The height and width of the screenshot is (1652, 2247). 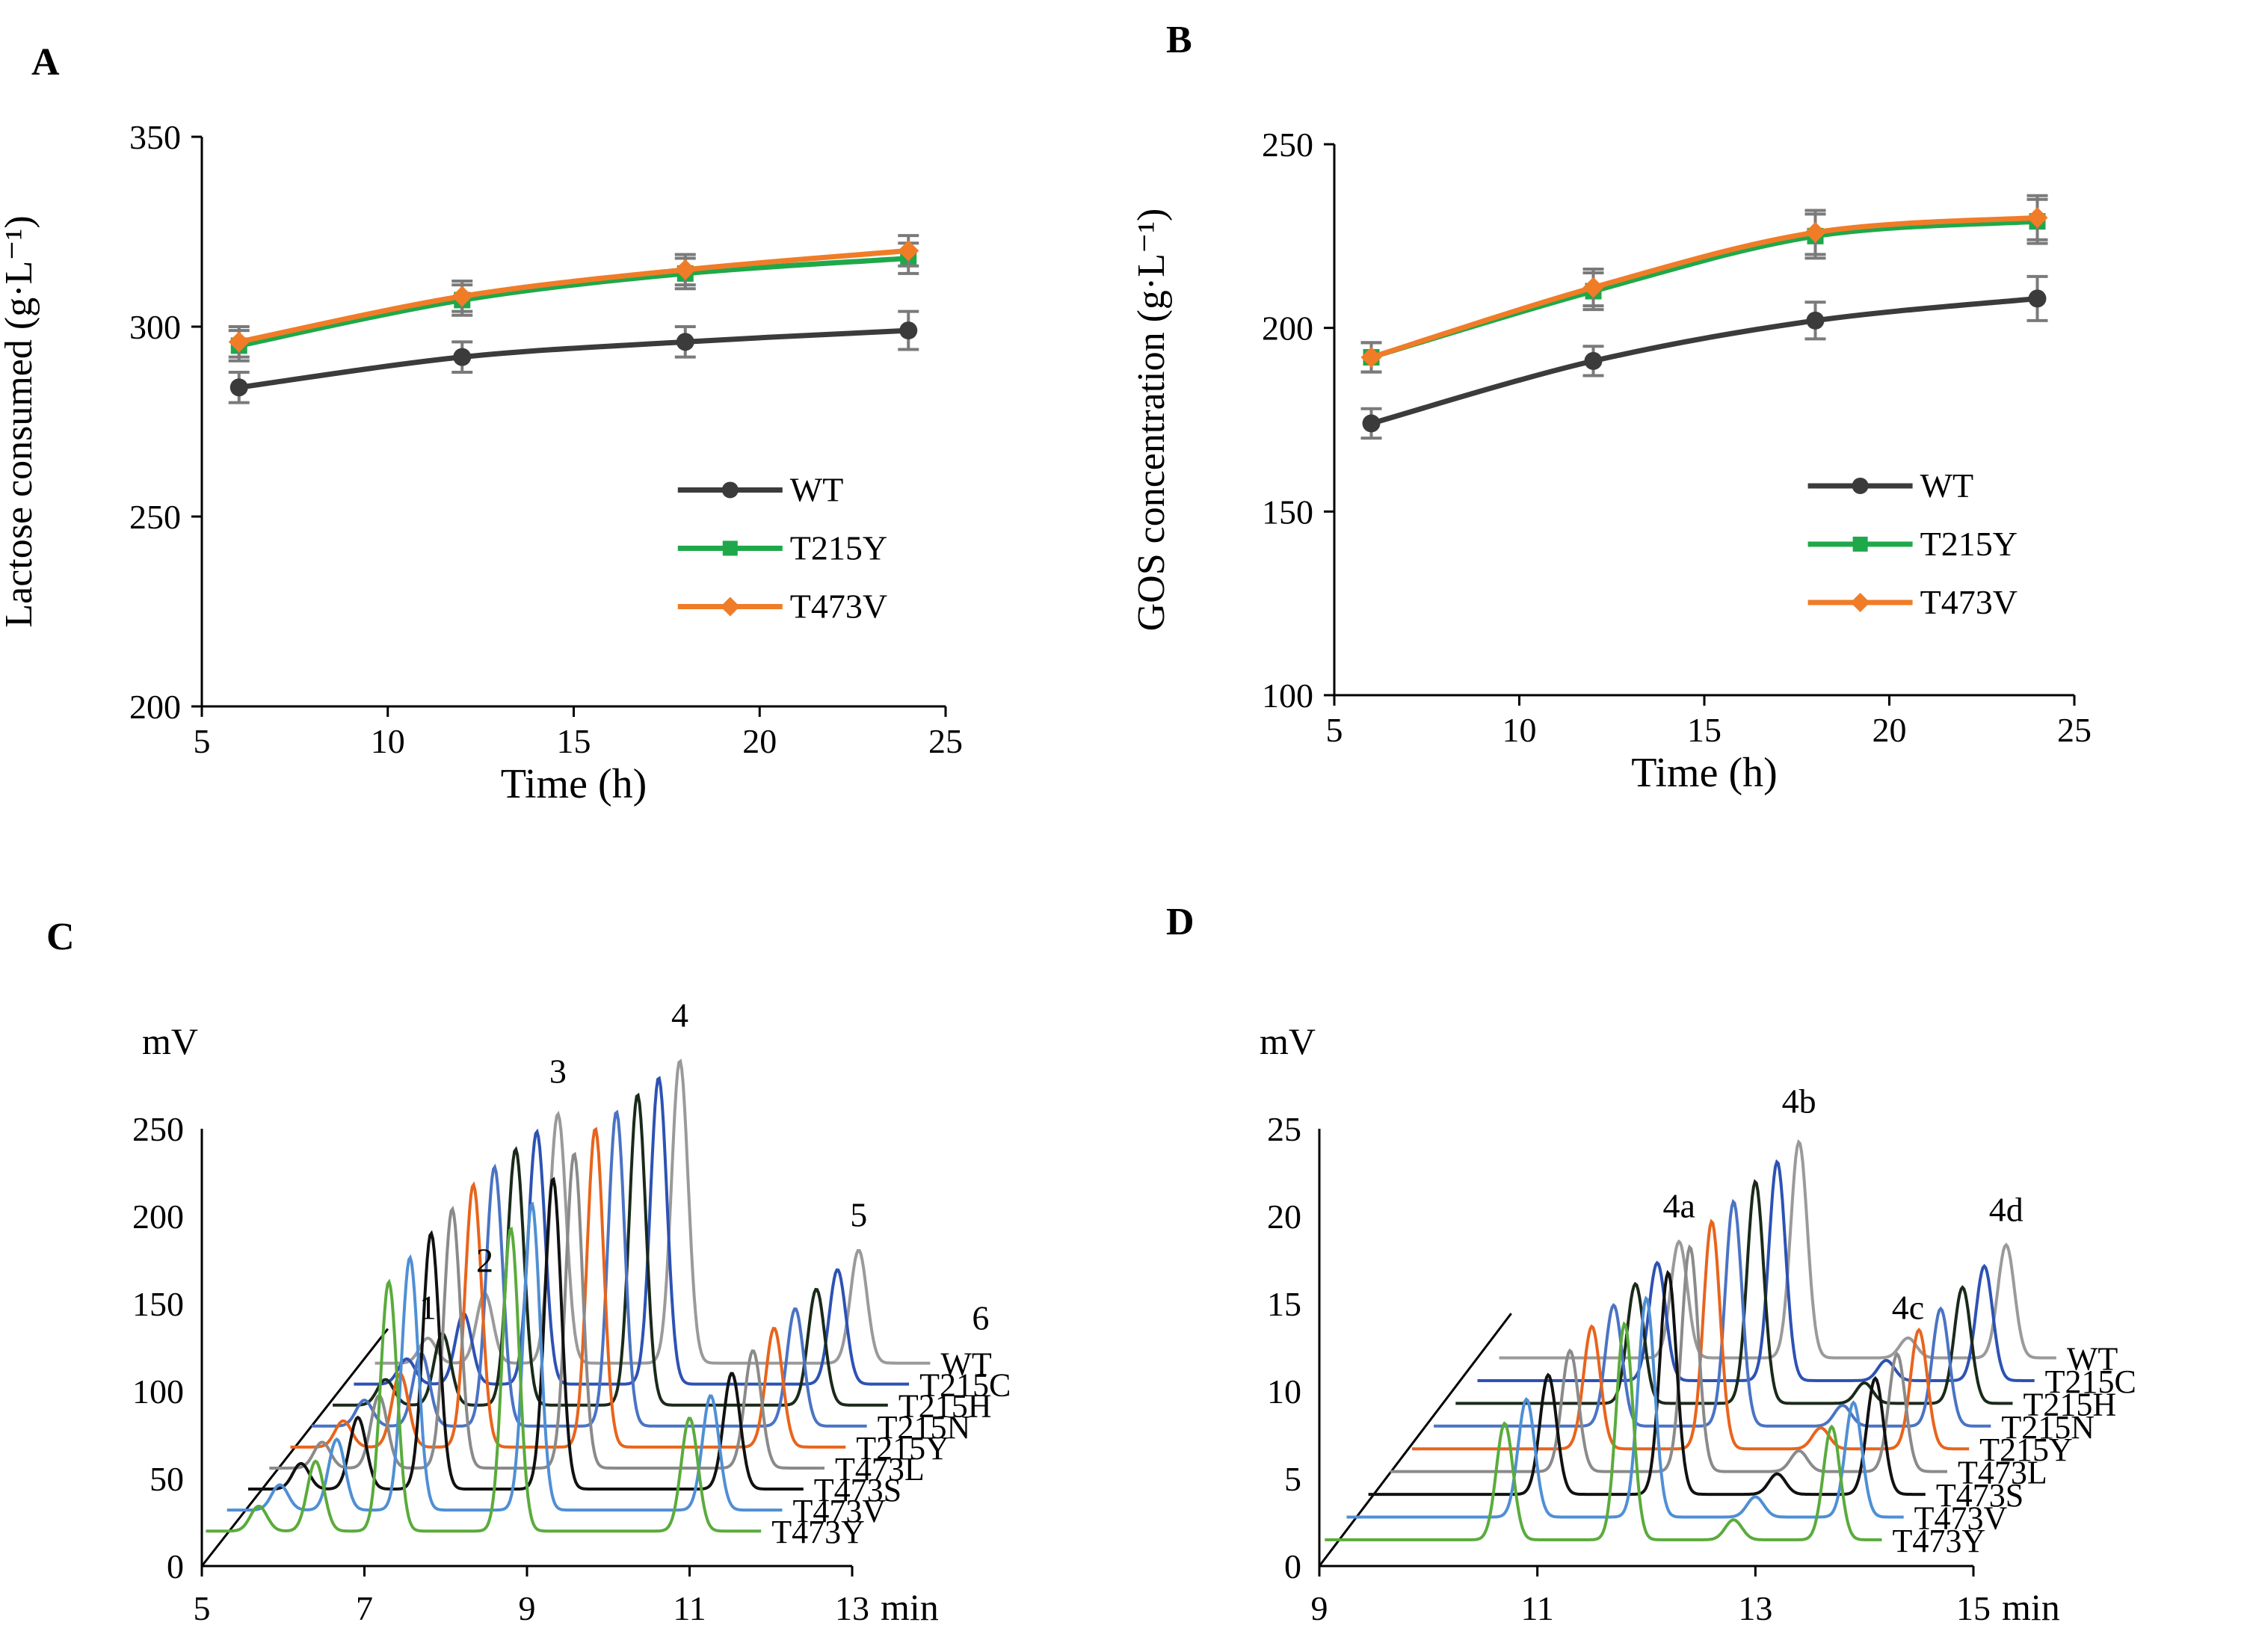 What do you see at coordinates (484, 1260) in the screenshot?
I see `peak-label: 2` at bounding box center [484, 1260].